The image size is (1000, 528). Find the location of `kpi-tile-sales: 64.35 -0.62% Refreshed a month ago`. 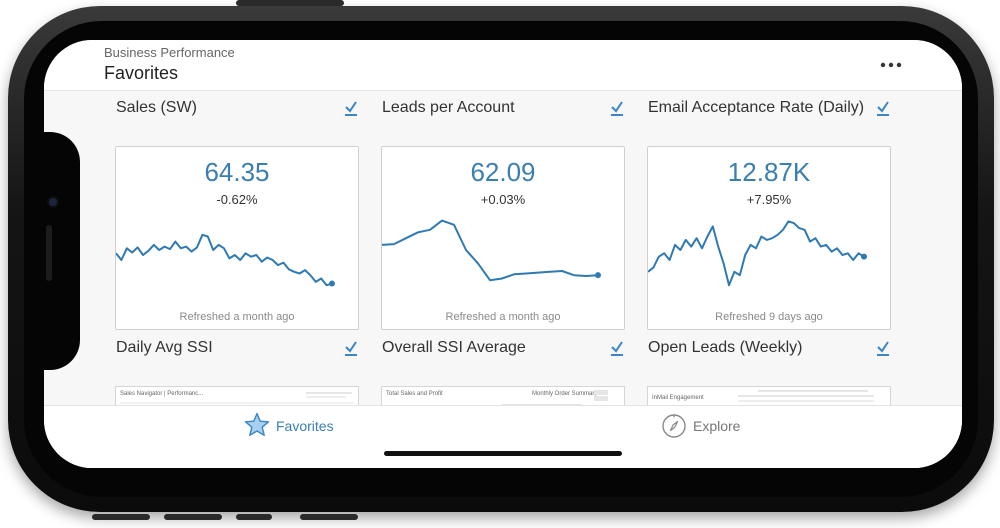

kpi-tile-sales: 64.35 -0.62% Refreshed a month ago is located at coordinates (237, 238).